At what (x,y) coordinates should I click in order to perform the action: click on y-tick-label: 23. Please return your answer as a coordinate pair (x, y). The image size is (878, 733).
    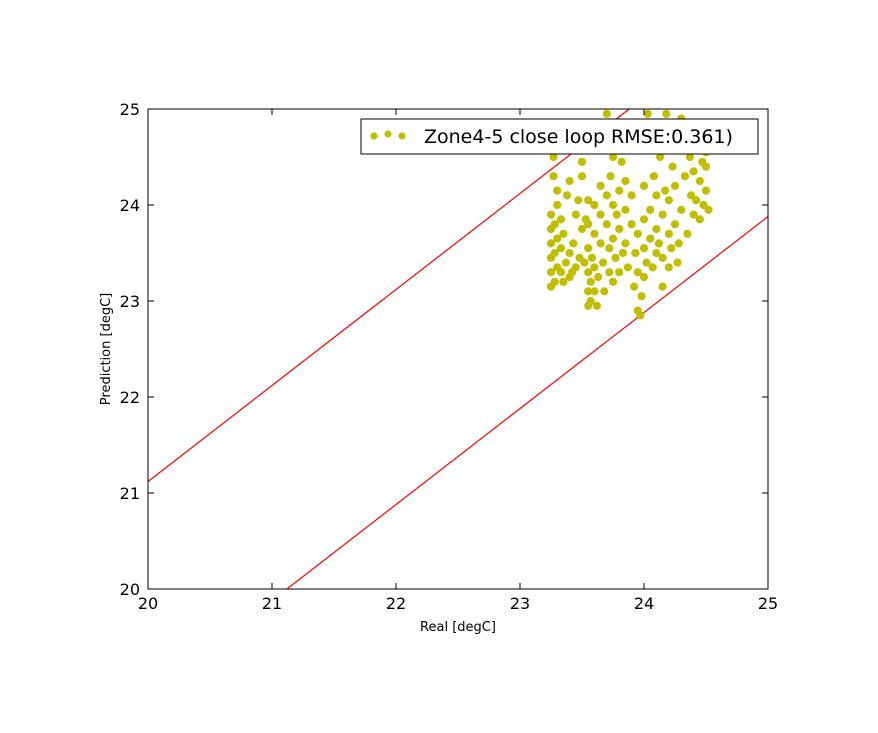
    Looking at the image, I should click on (130, 301).